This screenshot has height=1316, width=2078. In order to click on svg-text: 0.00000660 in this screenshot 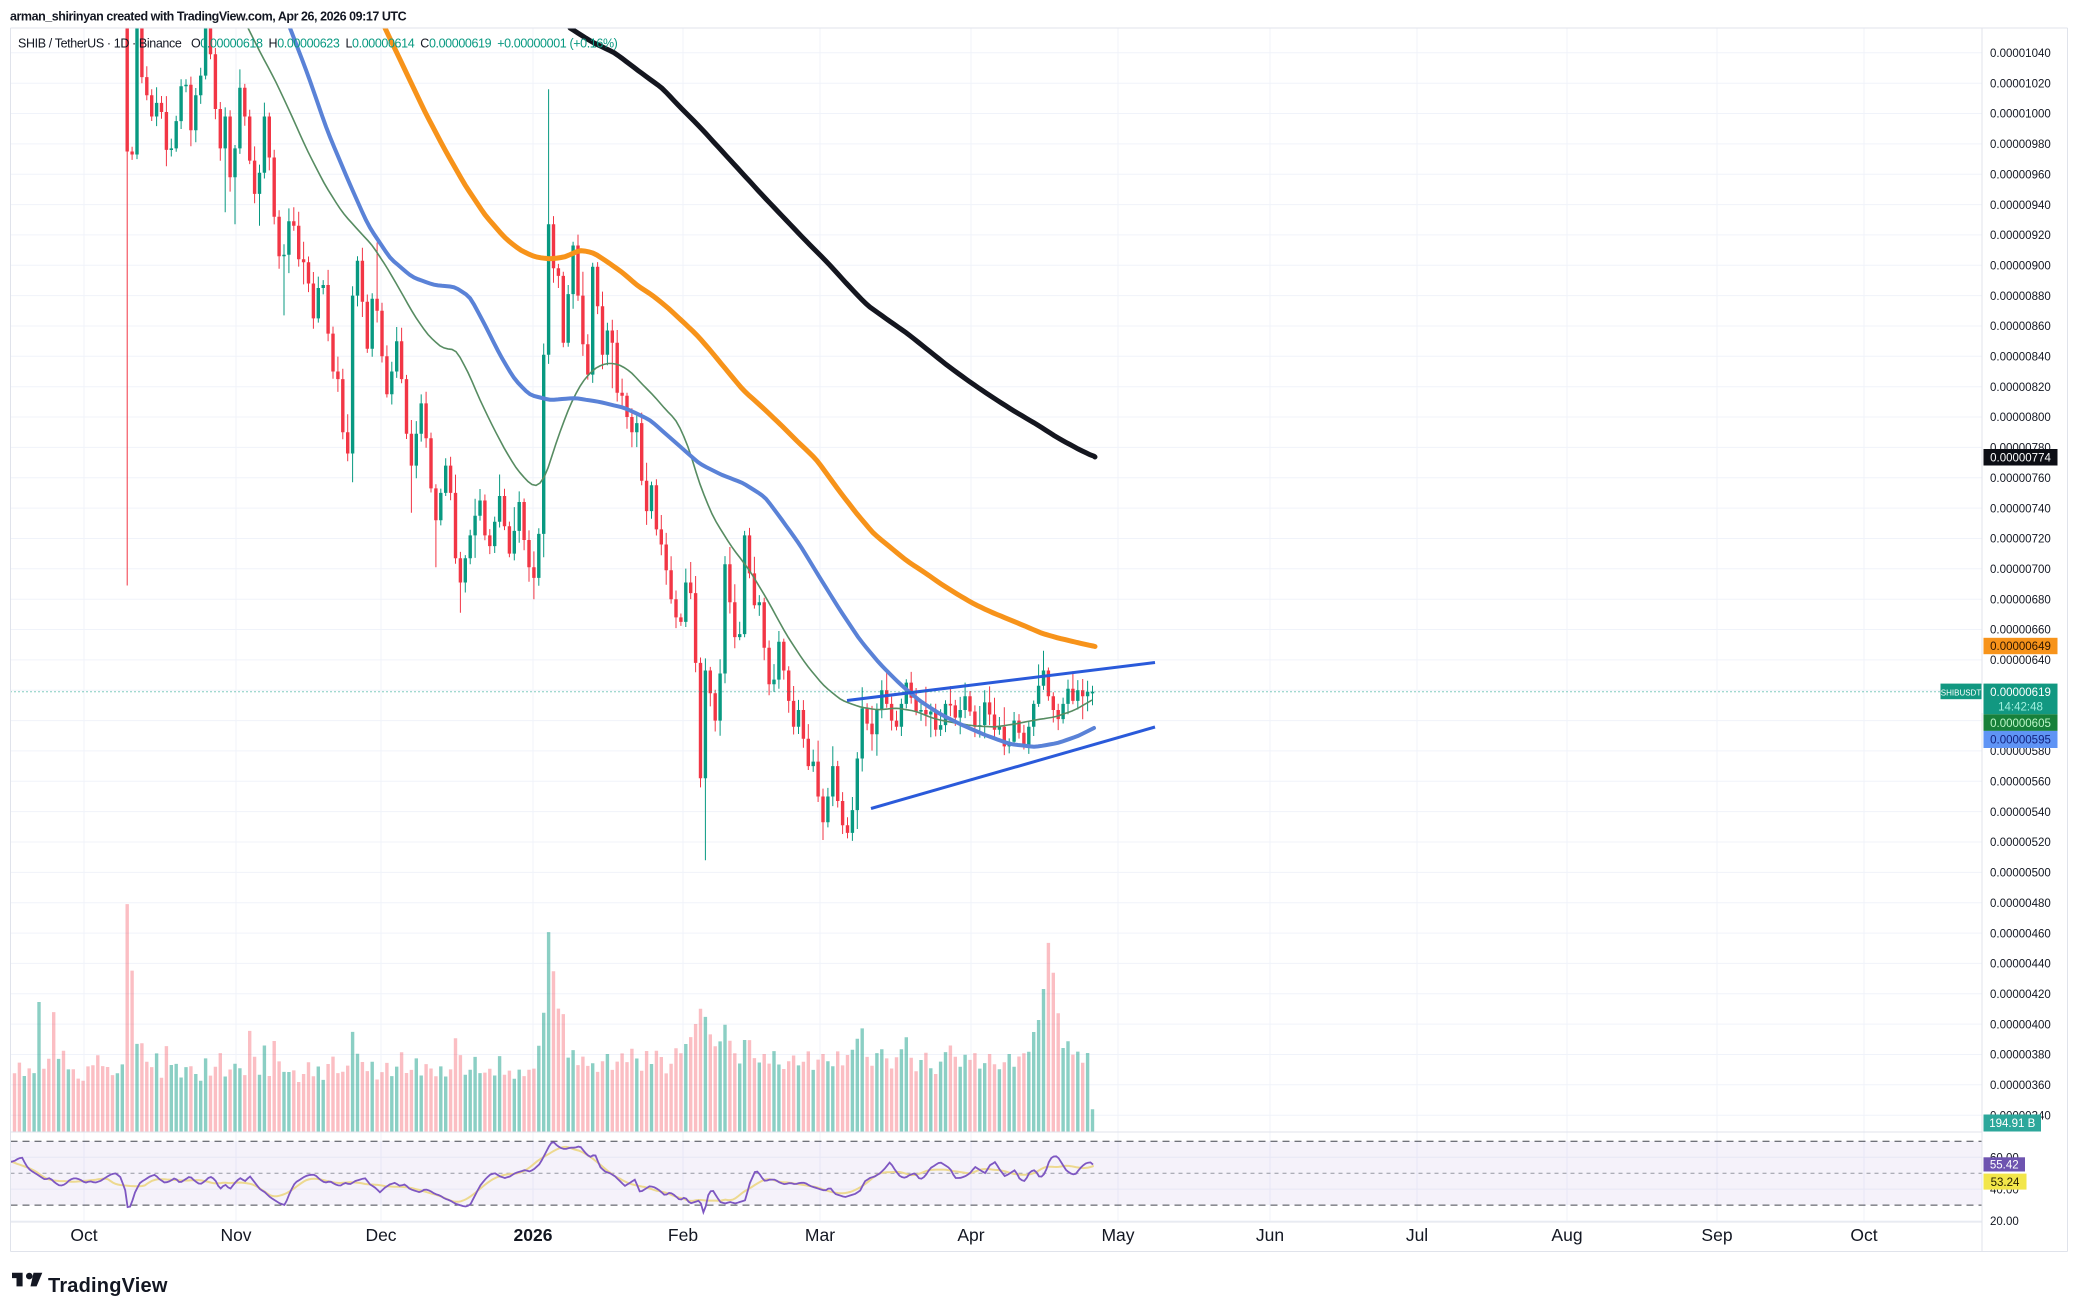, I will do `click(2020, 631)`.